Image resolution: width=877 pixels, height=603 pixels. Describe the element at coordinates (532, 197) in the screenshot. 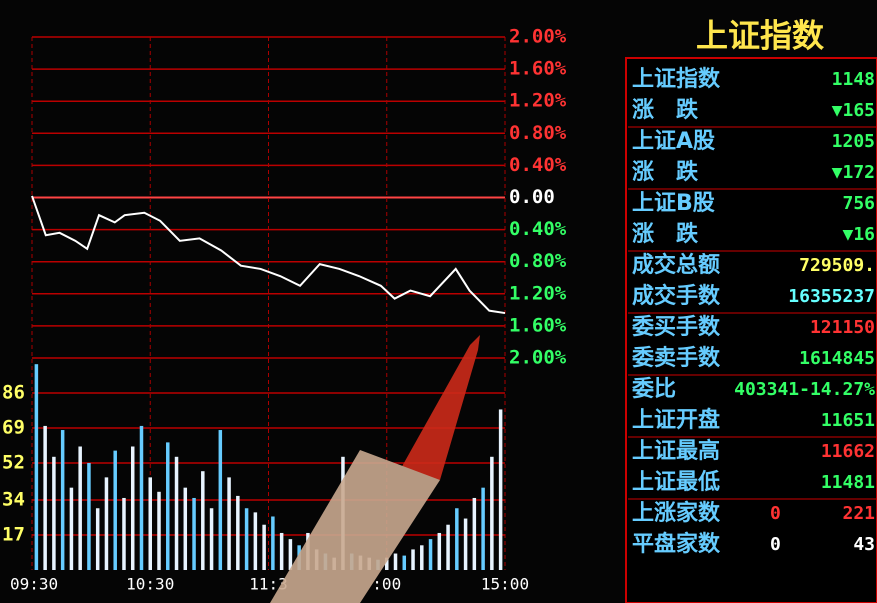

I see `y-tick-label: 0.00` at that location.